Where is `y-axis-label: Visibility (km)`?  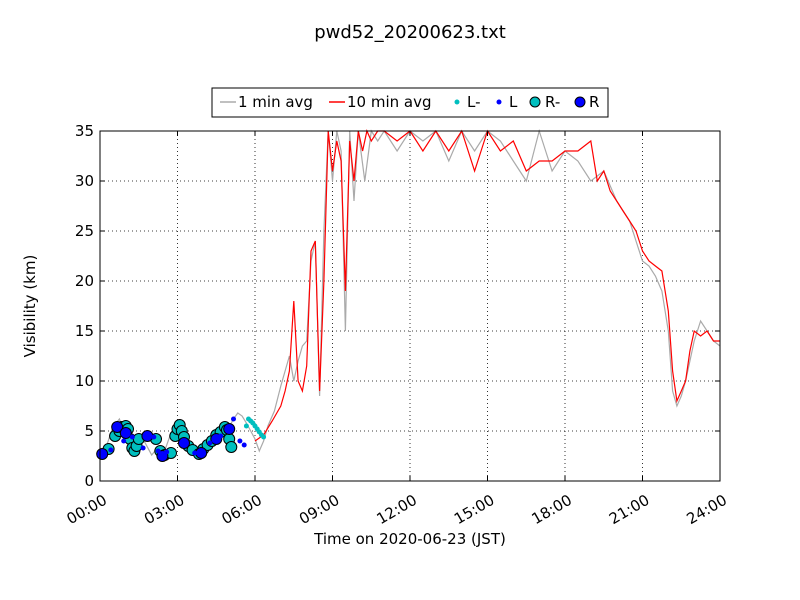 y-axis-label: Visibility (km) is located at coordinates (30, 306).